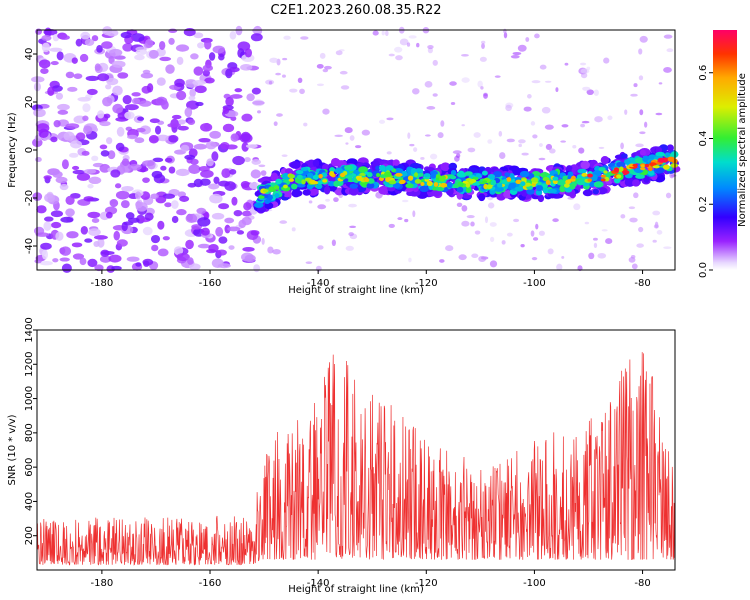 This screenshot has height=600, width=750. Describe the element at coordinates (29, 198) in the screenshot. I see `y-tick-label: -20` at that location.